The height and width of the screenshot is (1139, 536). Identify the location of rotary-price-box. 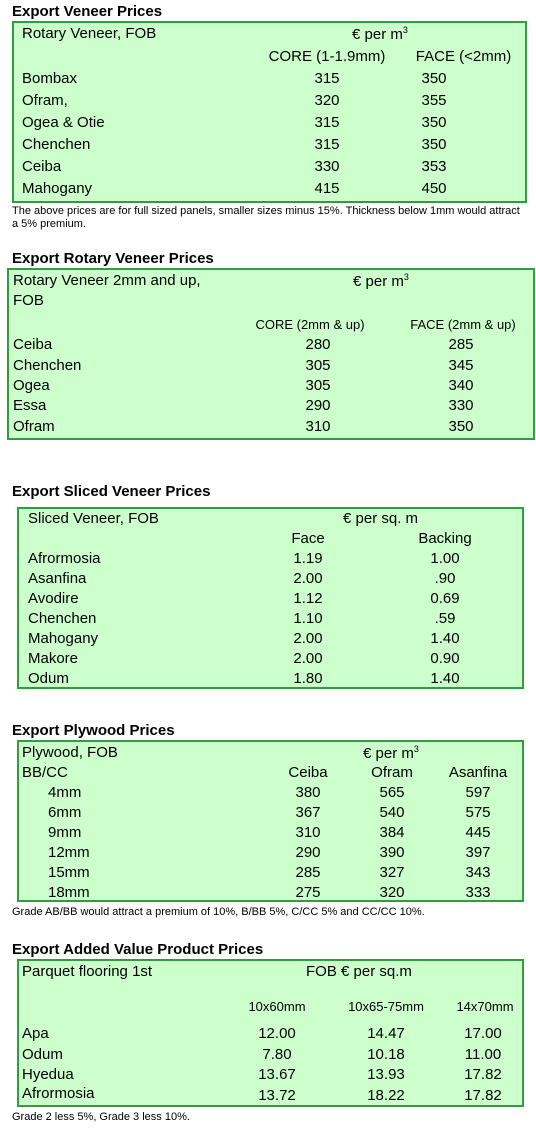
(271, 354).